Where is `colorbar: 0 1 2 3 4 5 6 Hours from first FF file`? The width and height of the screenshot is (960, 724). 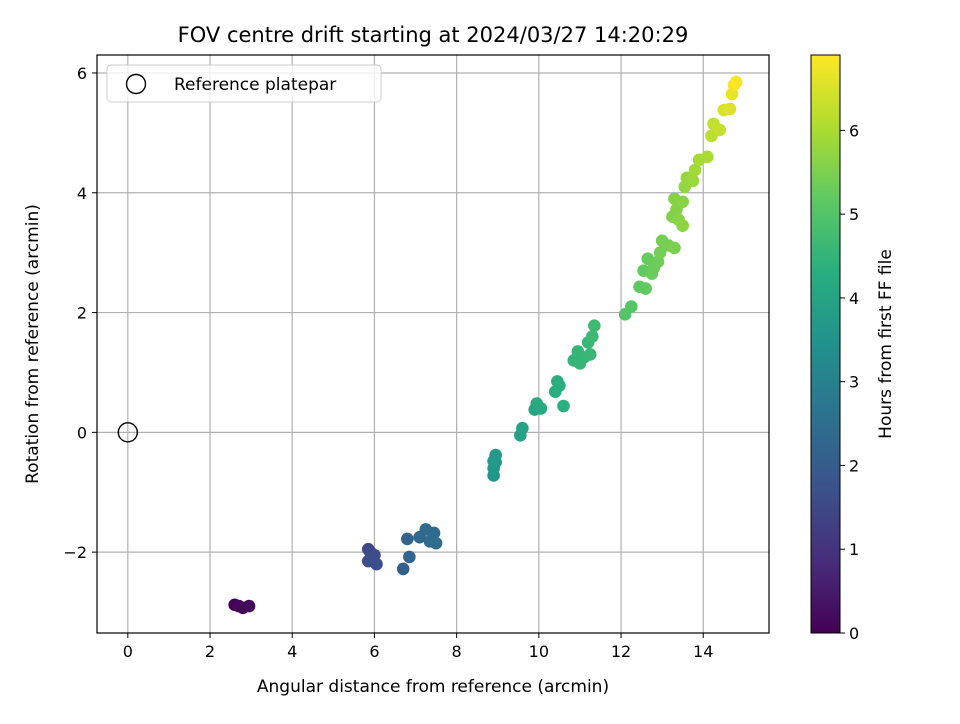 colorbar: 0 1 2 3 4 5 6 Hours from first FF file is located at coordinates (853, 348).